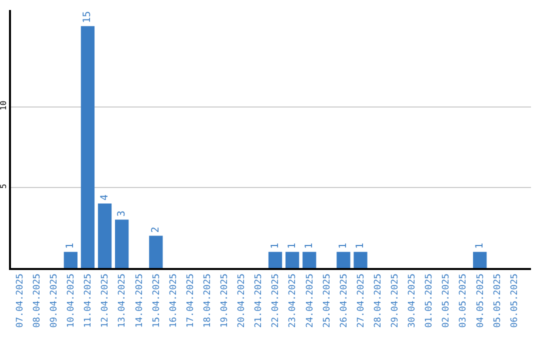 The image size is (540, 340). What do you see at coordinates (4, 186) in the screenshot?
I see `y-tick-label: 5` at bounding box center [4, 186].